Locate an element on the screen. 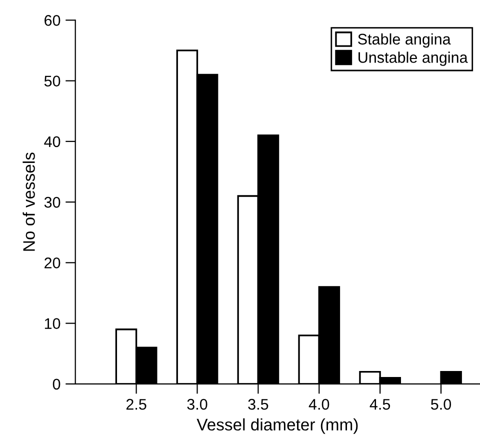  y-axis-title: No of vessels is located at coordinates (28, 201).